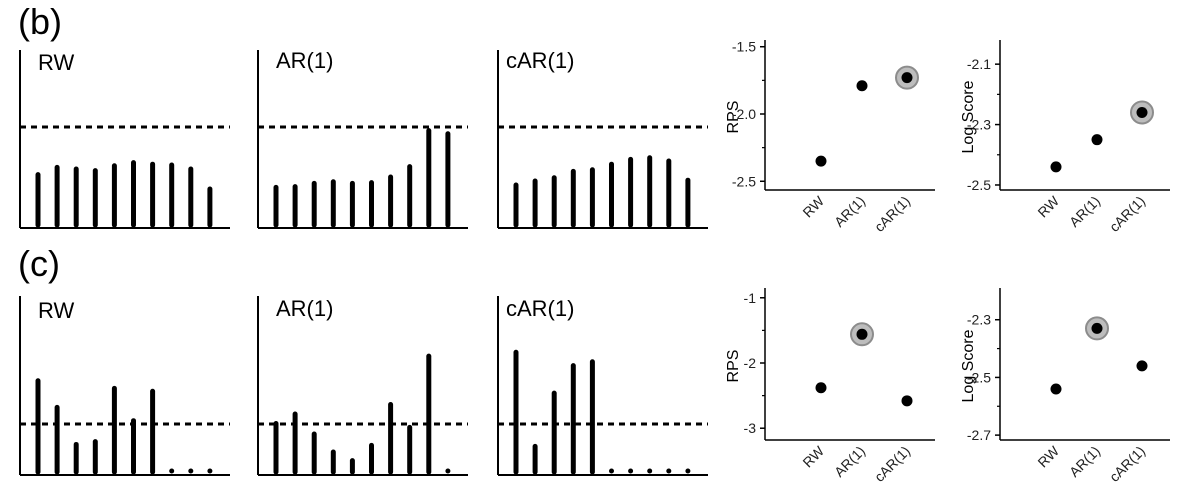  Describe the element at coordinates (304, 60) in the screenshot. I see `hist-title-b-ar1: AR(1)` at that location.